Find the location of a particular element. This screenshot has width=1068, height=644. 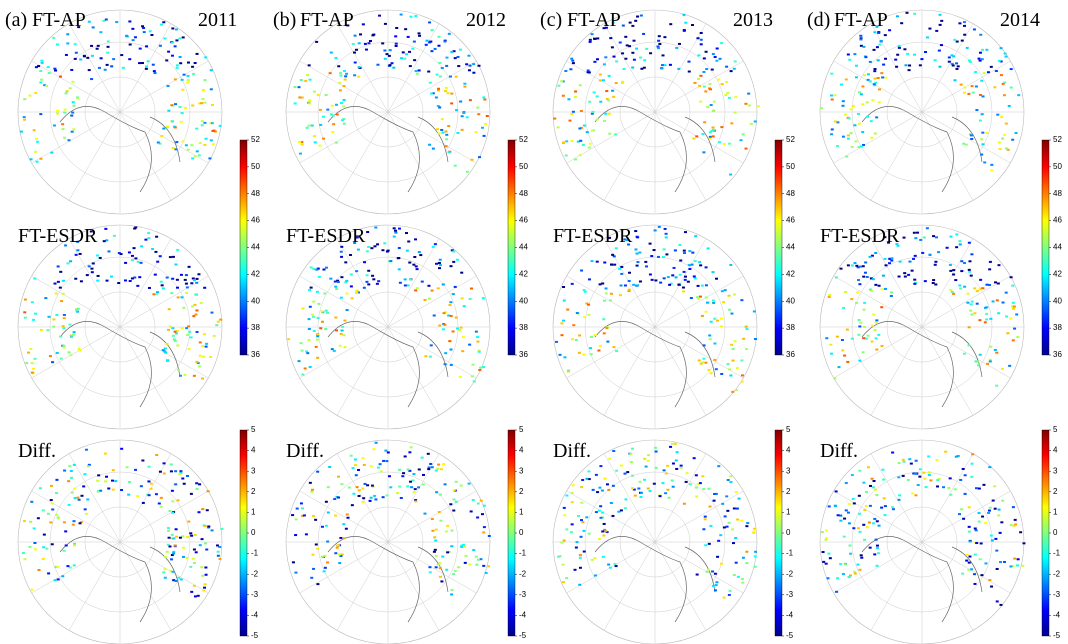

colorbar-tick-label: -2 is located at coordinates (255, 573).